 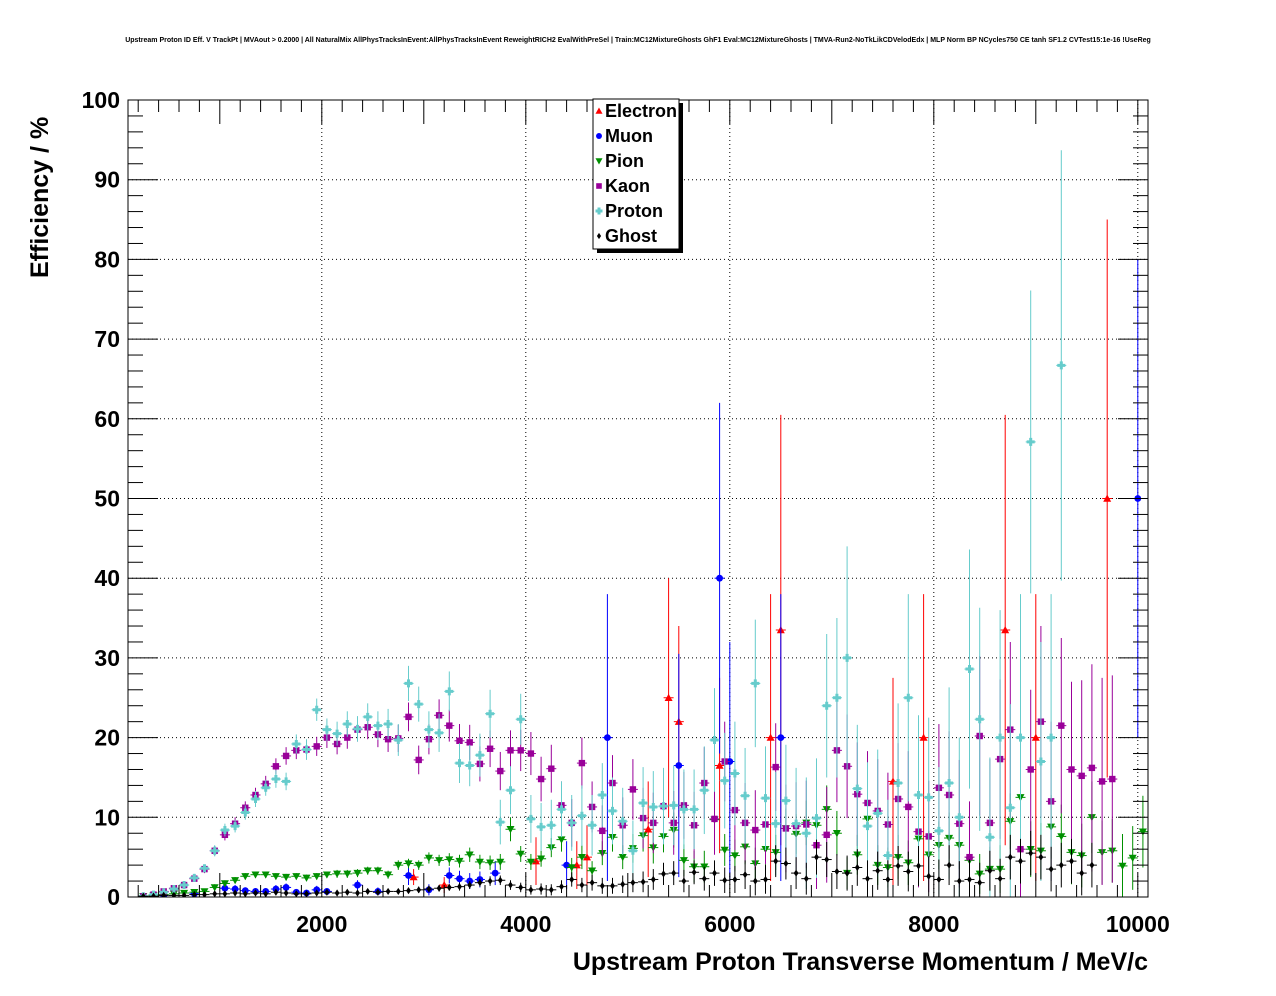 What do you see at coordinates (599, 186) in the screenshot?
I see `legend-marker-kaon` at bounding box center [599, 186].